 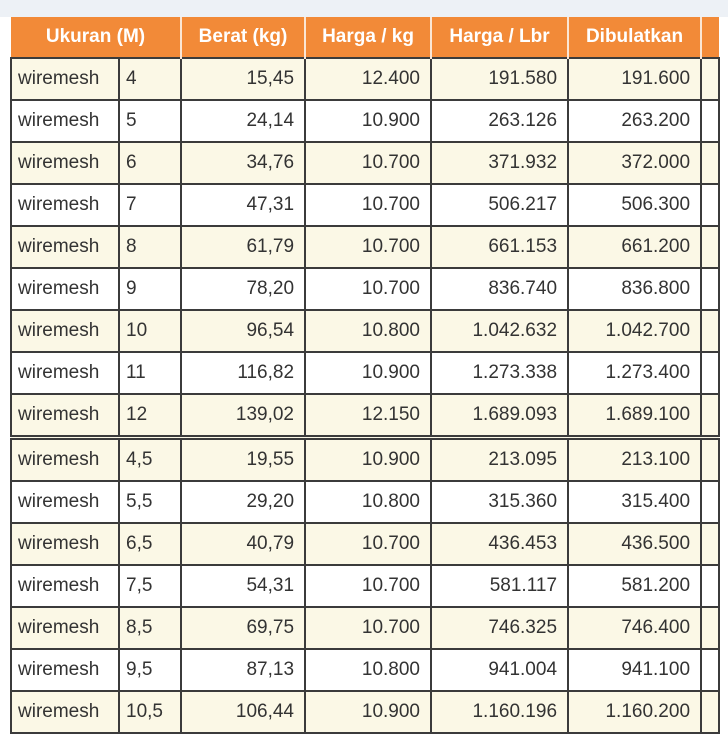 I want to click on cell-size: 7,5, so click(x=150, y=586).